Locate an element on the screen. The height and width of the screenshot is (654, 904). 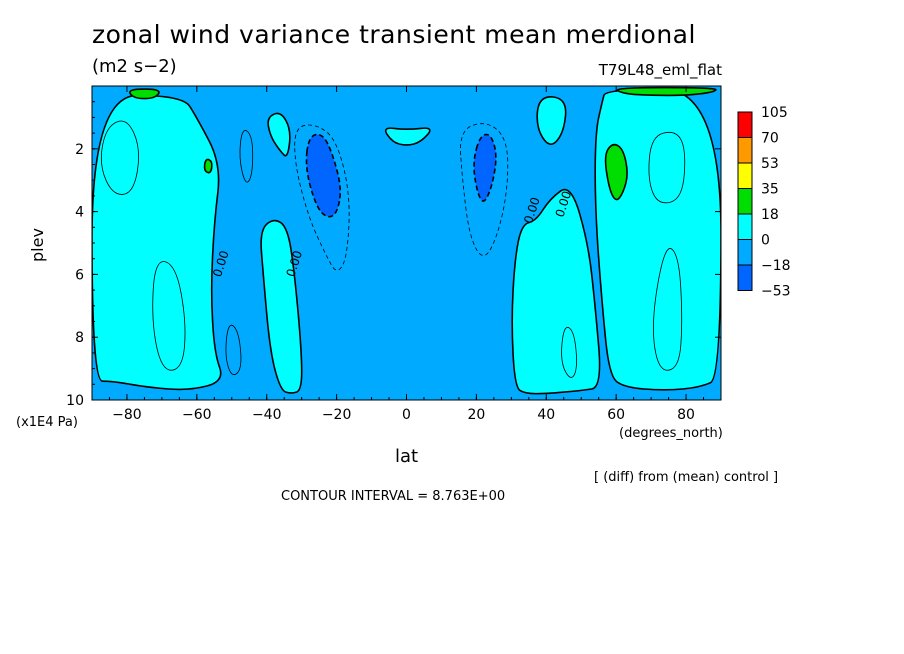
y-axis-unit: (x1E4 Pa) is located at coordinates (47, 422).